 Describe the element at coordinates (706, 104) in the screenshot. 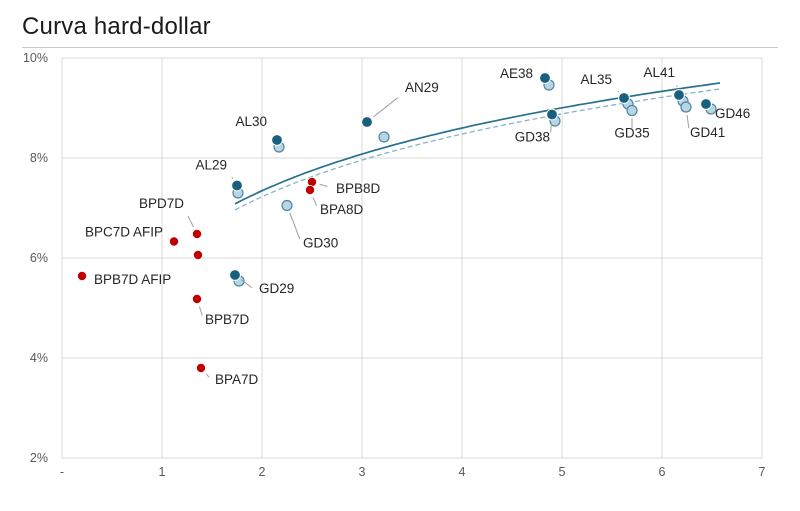

I see `data-point-gd46` at that location.